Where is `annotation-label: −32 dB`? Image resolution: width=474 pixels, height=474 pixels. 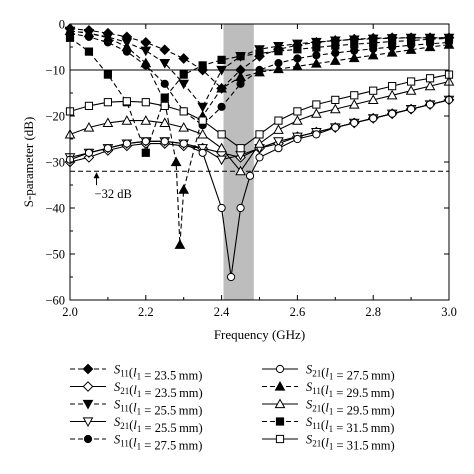
annotation-label: −32 dB is located at coordinates (113, 194).